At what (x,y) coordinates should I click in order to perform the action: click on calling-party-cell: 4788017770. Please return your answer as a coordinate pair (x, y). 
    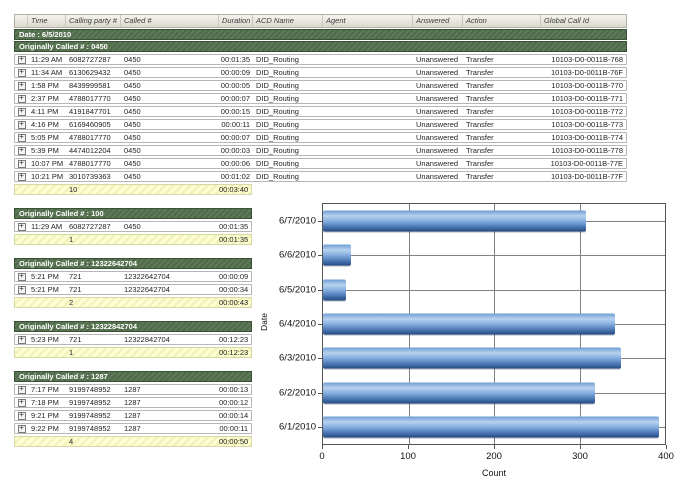
    Looking at the image, I should click on (90, 137).